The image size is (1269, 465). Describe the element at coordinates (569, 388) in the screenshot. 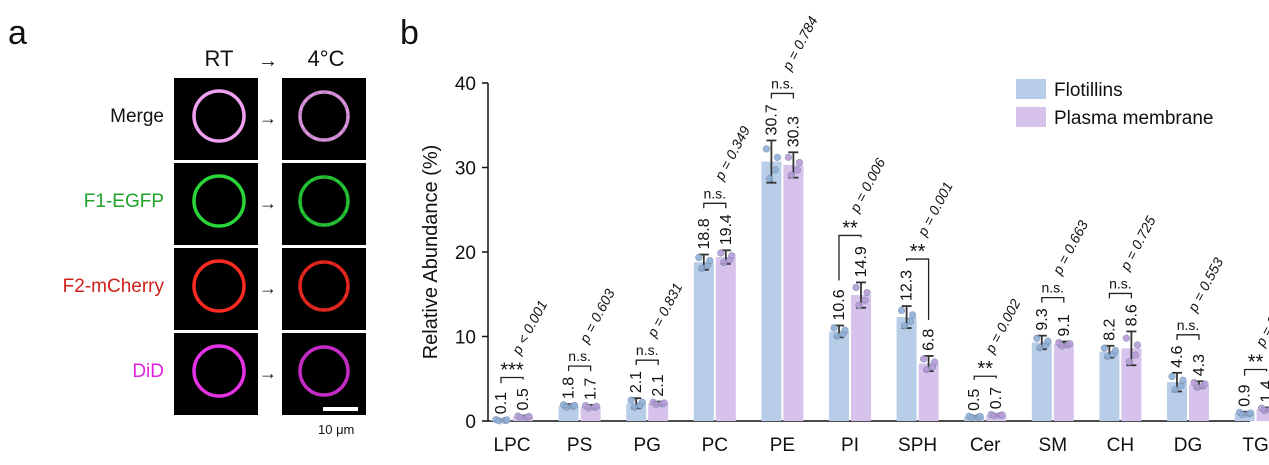

I see `value-label: 1.8` at that location.